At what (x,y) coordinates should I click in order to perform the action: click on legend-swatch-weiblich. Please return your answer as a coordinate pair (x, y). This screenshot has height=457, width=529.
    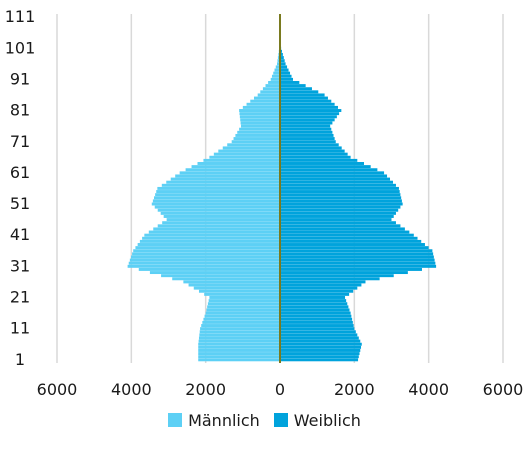
    Looking at the image, I should click on (280, 420).